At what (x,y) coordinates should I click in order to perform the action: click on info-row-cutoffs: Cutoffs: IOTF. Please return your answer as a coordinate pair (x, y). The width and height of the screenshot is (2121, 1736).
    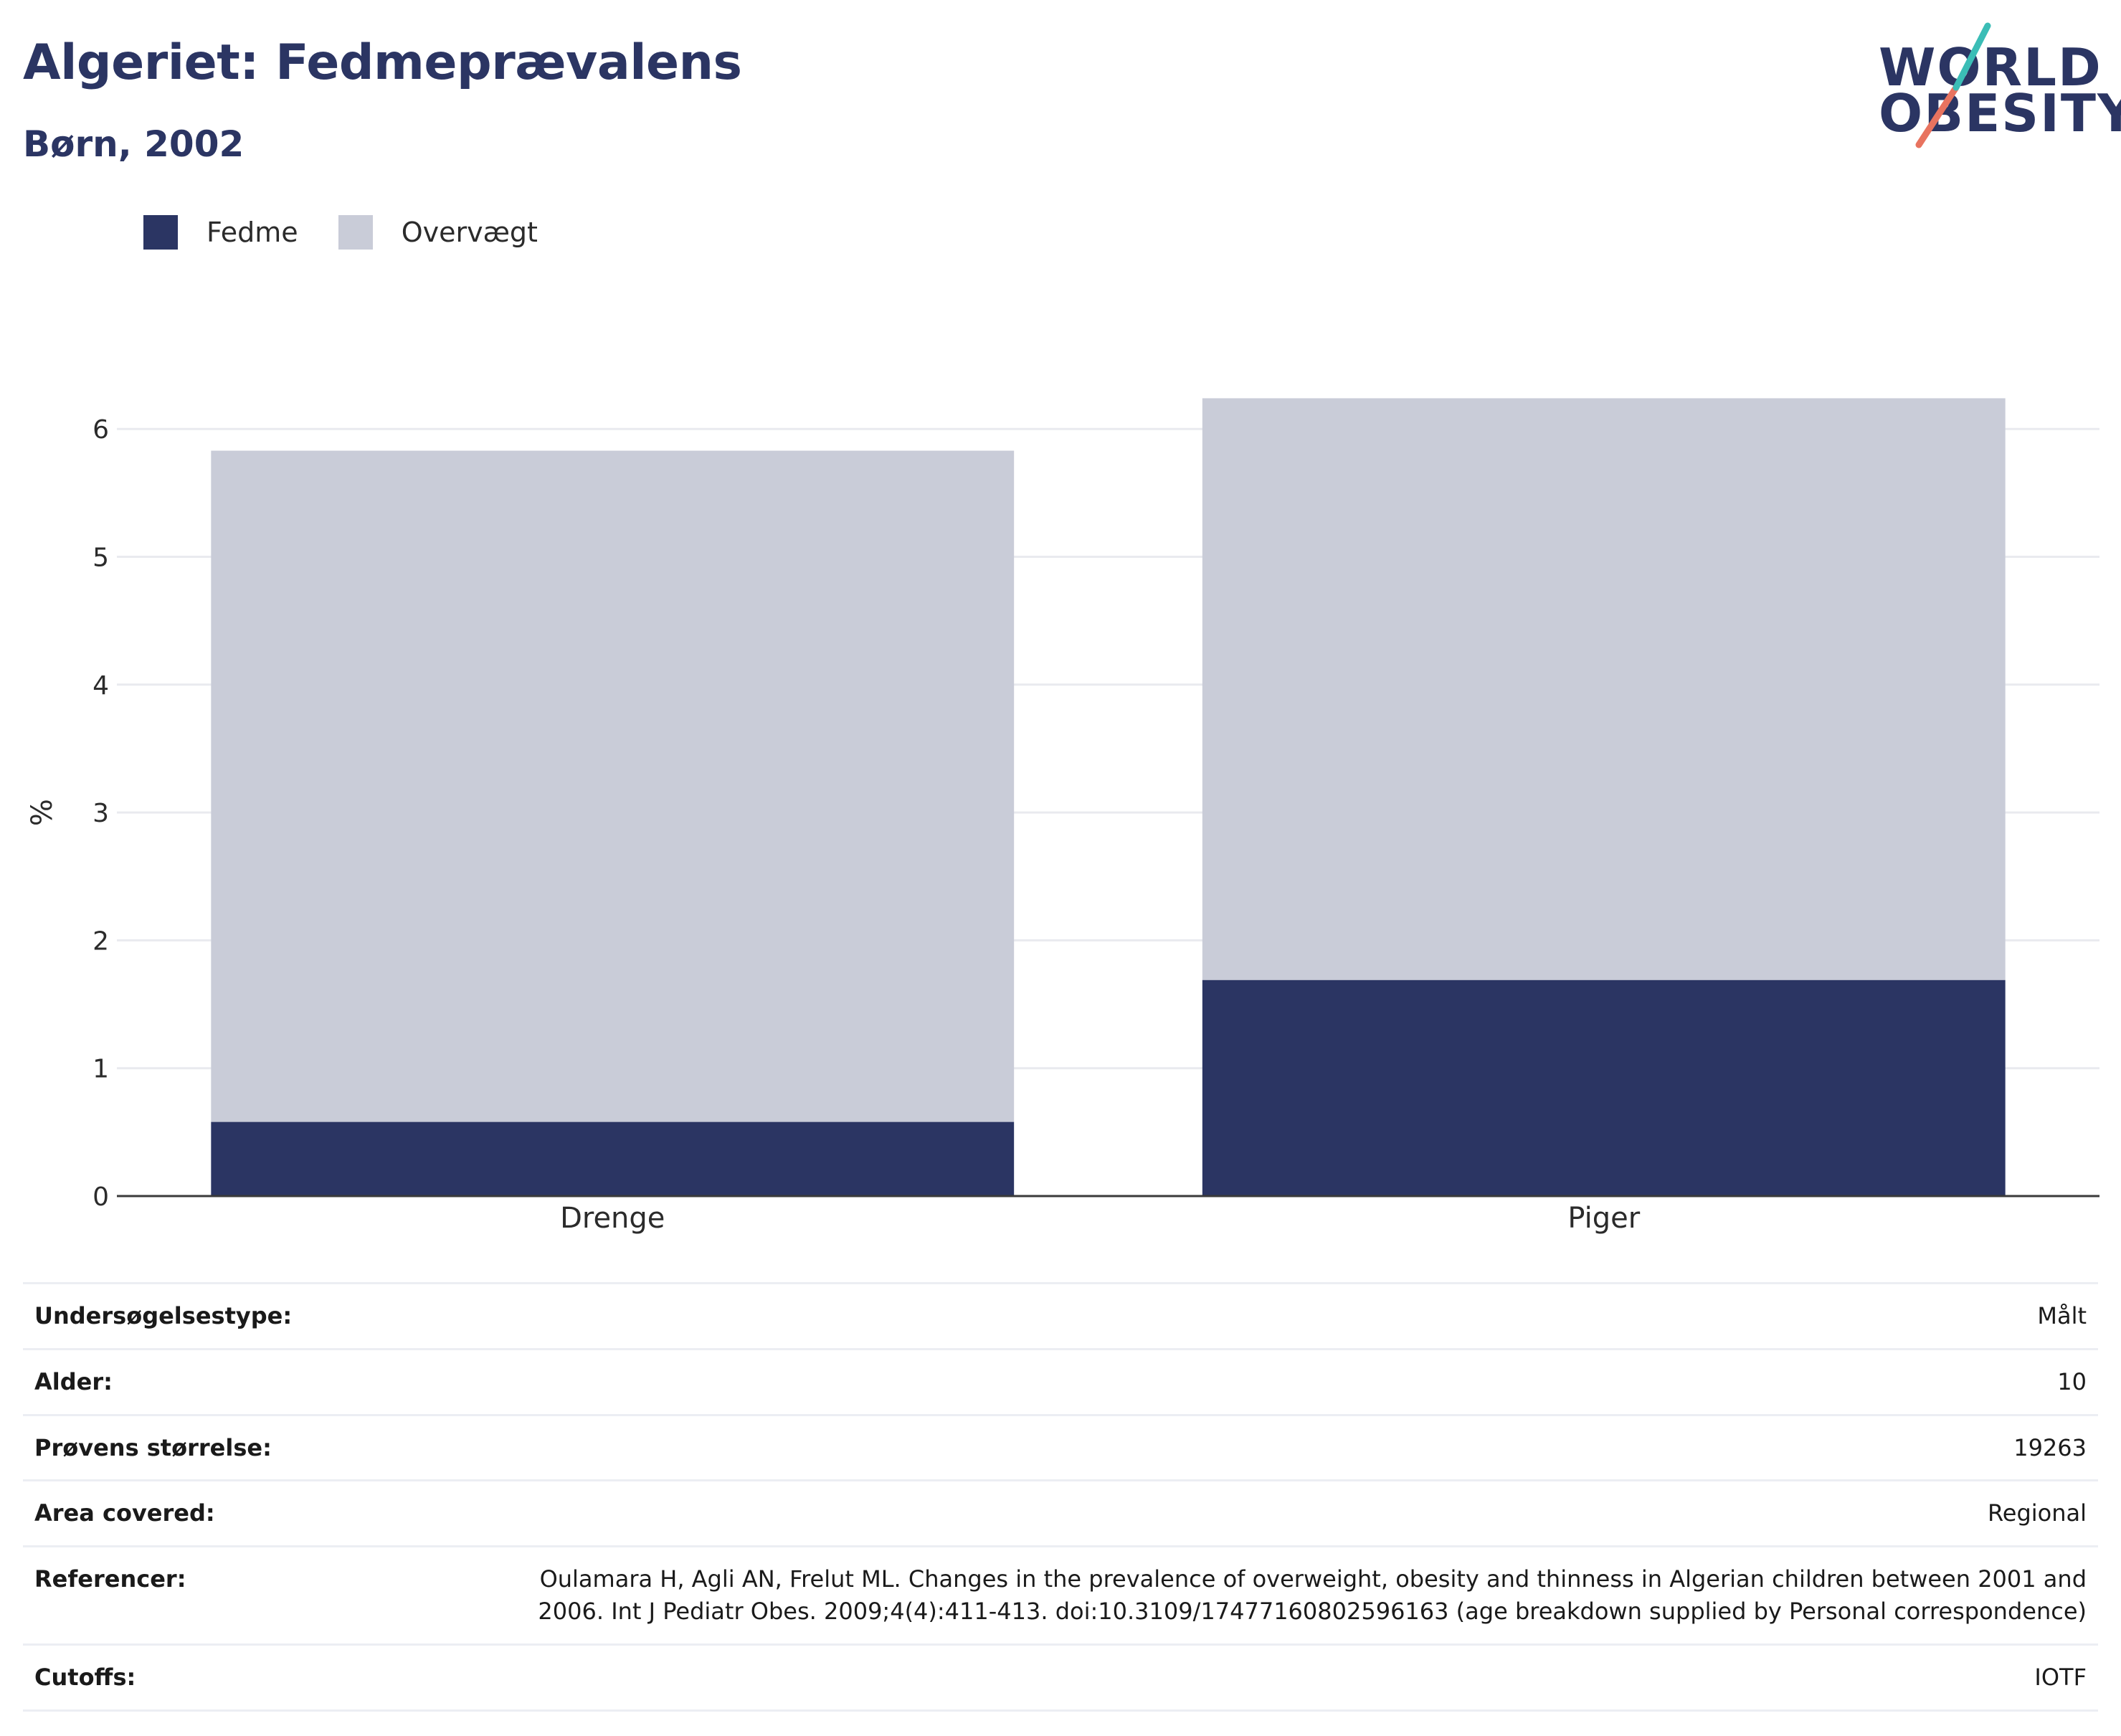
    Looking at the image, I should click on (1060, 1678).